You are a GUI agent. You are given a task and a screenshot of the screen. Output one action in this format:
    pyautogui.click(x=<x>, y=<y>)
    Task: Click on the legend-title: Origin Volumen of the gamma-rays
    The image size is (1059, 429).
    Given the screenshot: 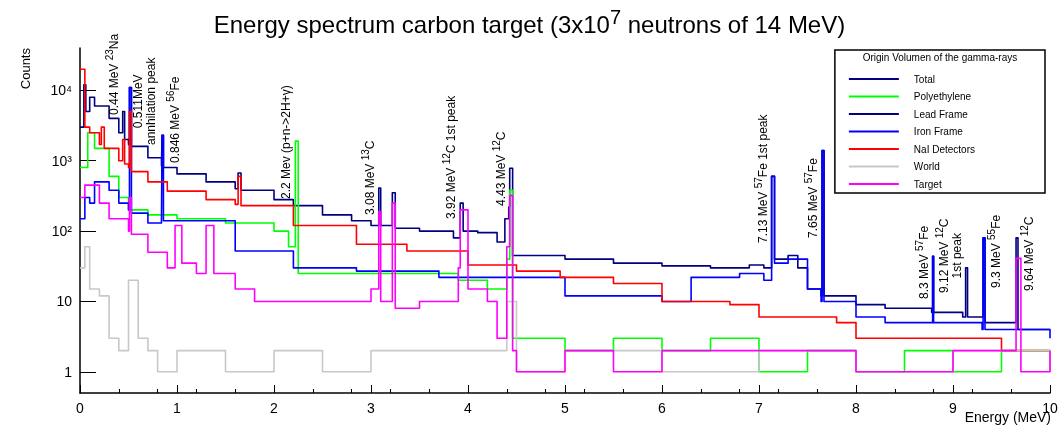 What is the action you would take?
    pyautogui.click(x=940, y=57)
    